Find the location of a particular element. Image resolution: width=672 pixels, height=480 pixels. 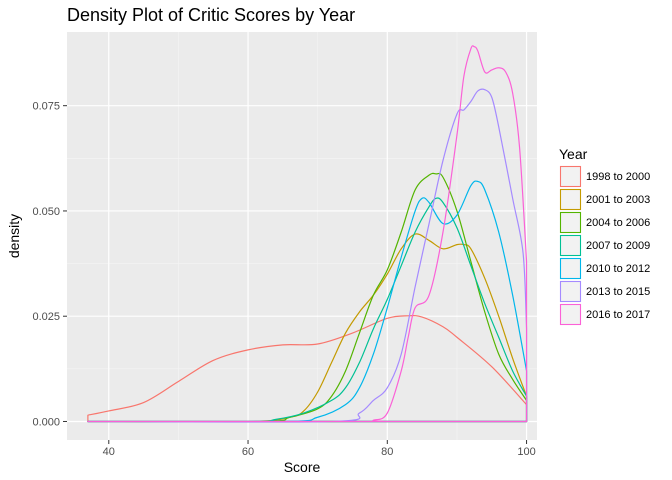

chart-title: Density Plot of Critic Scores by Year is located at coordinates (211, 15).